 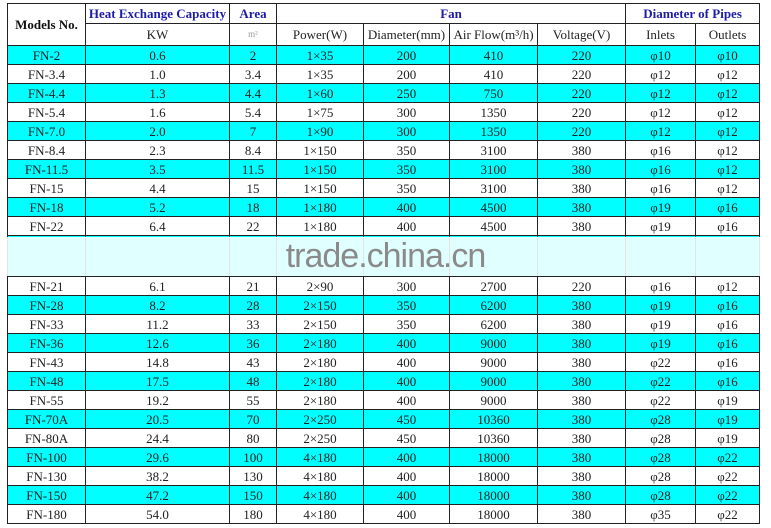 What do you see at coordinates (46, 438) in the screenshot?
I see `cell-model: FN-80A` at bounding box center [46, 438].